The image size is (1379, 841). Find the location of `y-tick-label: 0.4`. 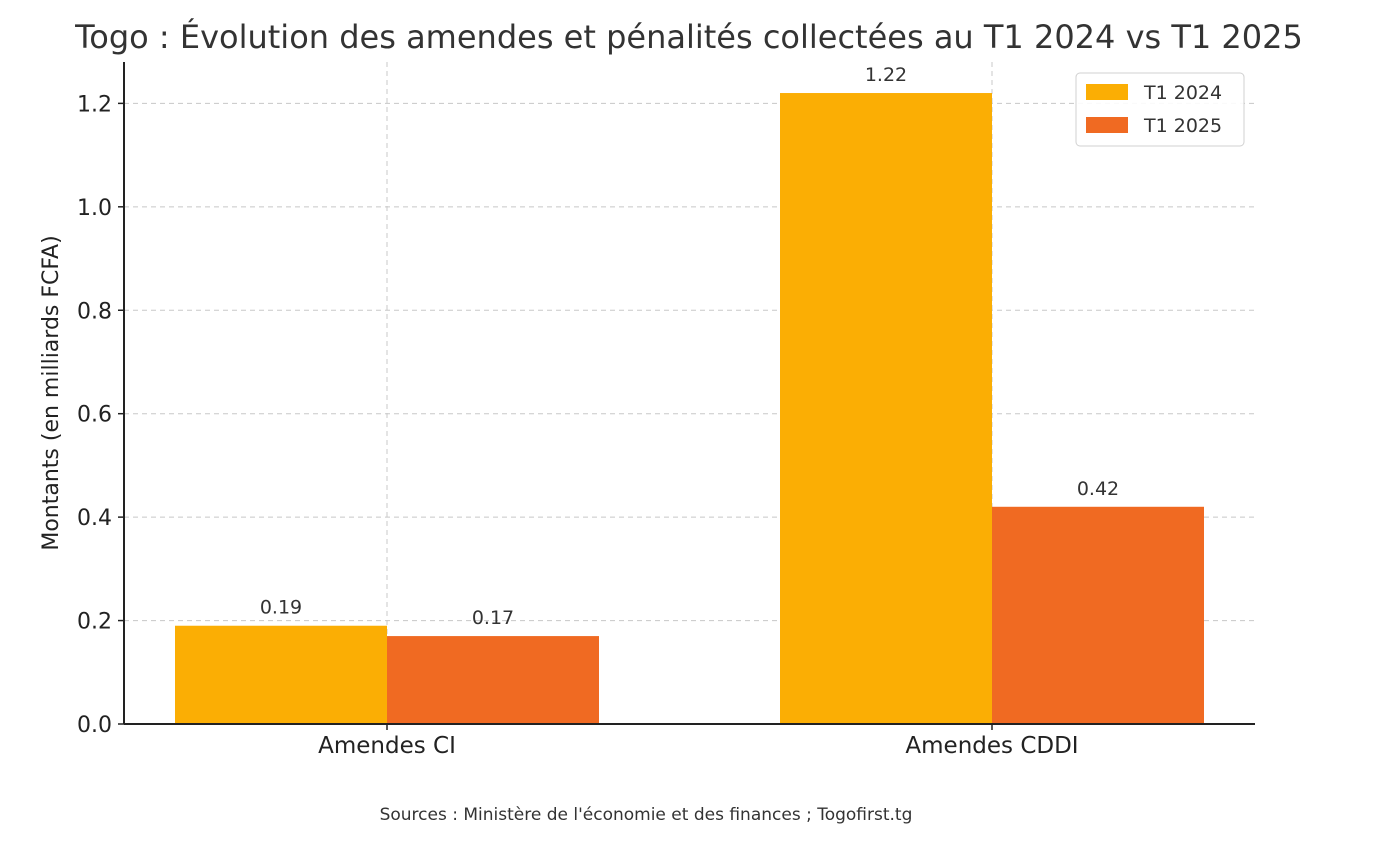

y-tick-label: 0.4 is located at coordinates (94, 518).